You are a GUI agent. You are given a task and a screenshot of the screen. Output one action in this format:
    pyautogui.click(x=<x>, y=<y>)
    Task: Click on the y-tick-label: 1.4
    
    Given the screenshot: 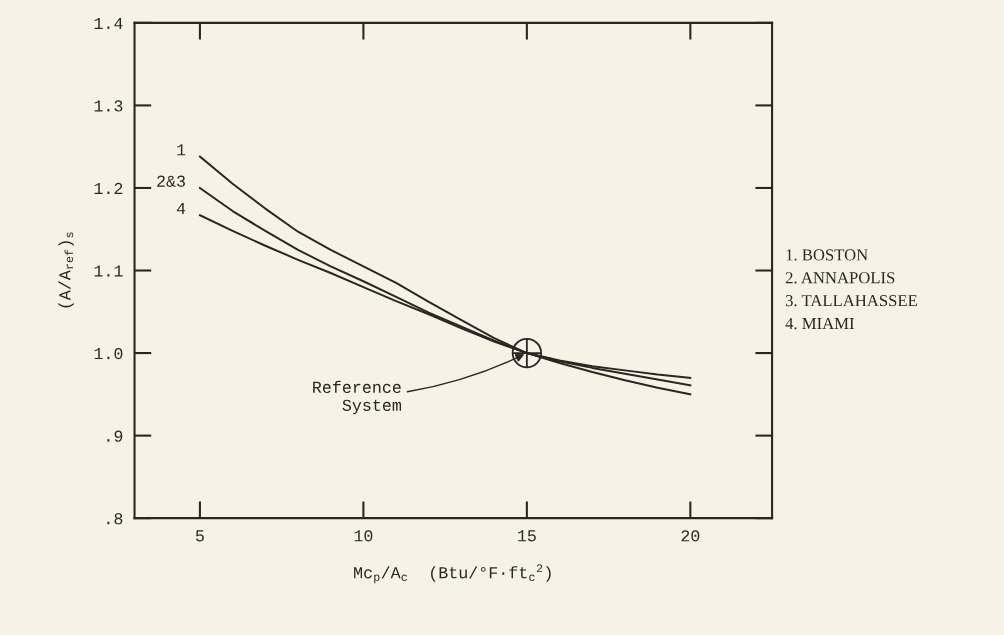 What is the action you would take?
    pyautogui.click(x=108, y=23)
    